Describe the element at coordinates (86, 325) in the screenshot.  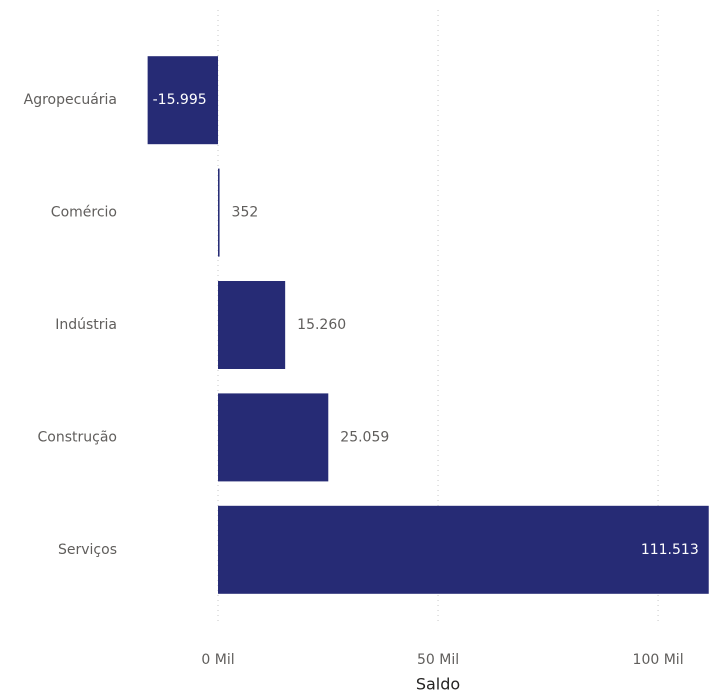
I see `y-tick-label: Indústria` at that location.